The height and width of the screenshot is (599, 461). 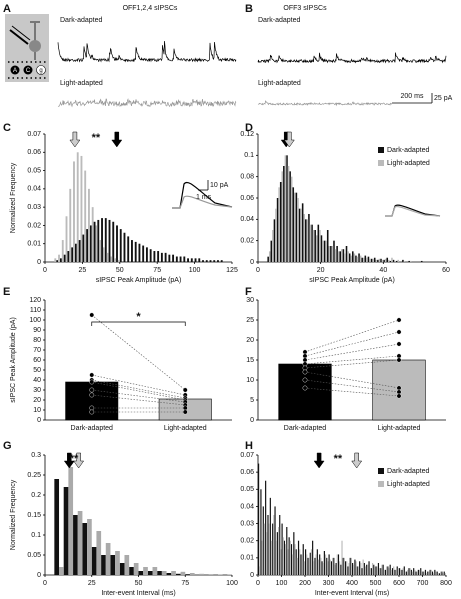 What do you see at coordinates (306, 198) in the screenshot?
I see `inset: 10 pA 1 ms` at bounding box center [306, 198].